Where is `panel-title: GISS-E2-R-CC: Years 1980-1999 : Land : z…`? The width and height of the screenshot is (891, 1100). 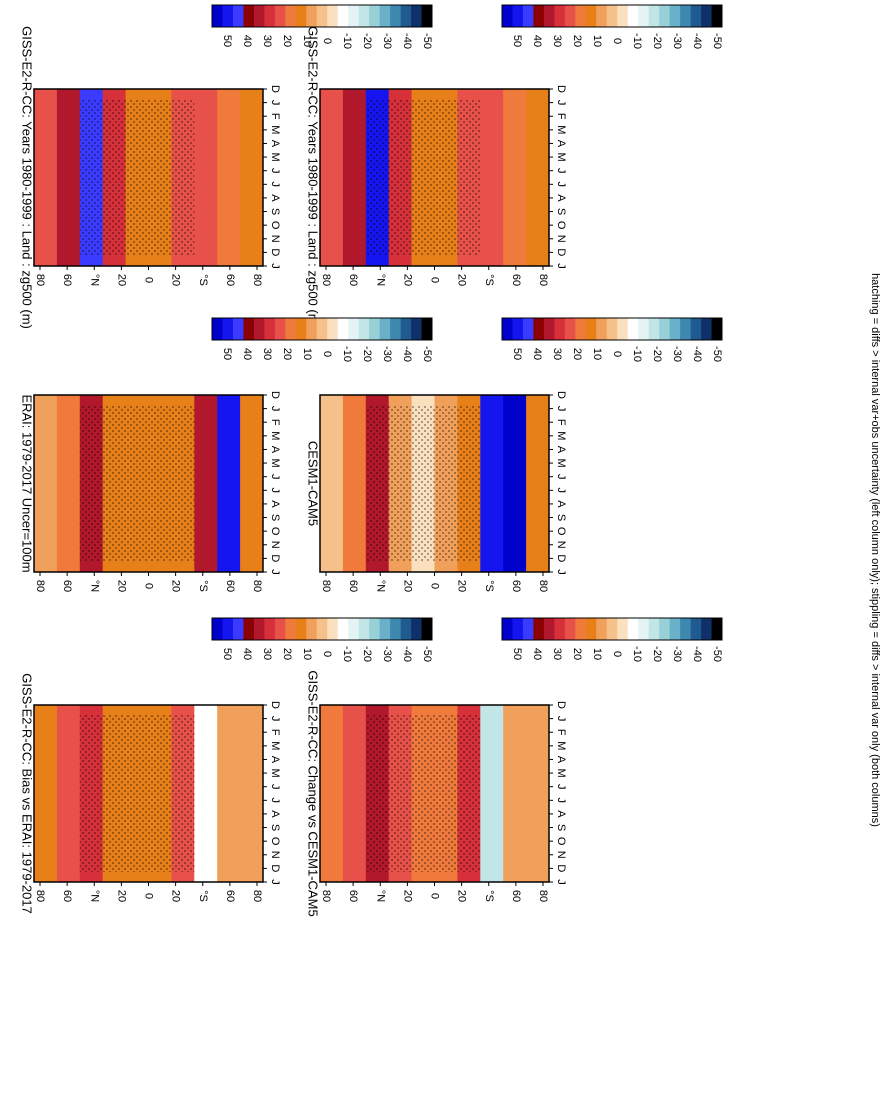 panel-title: GISS-E2-R-CC: Years 1980-1999 : Land : z… is located at coordinates (27, 177).